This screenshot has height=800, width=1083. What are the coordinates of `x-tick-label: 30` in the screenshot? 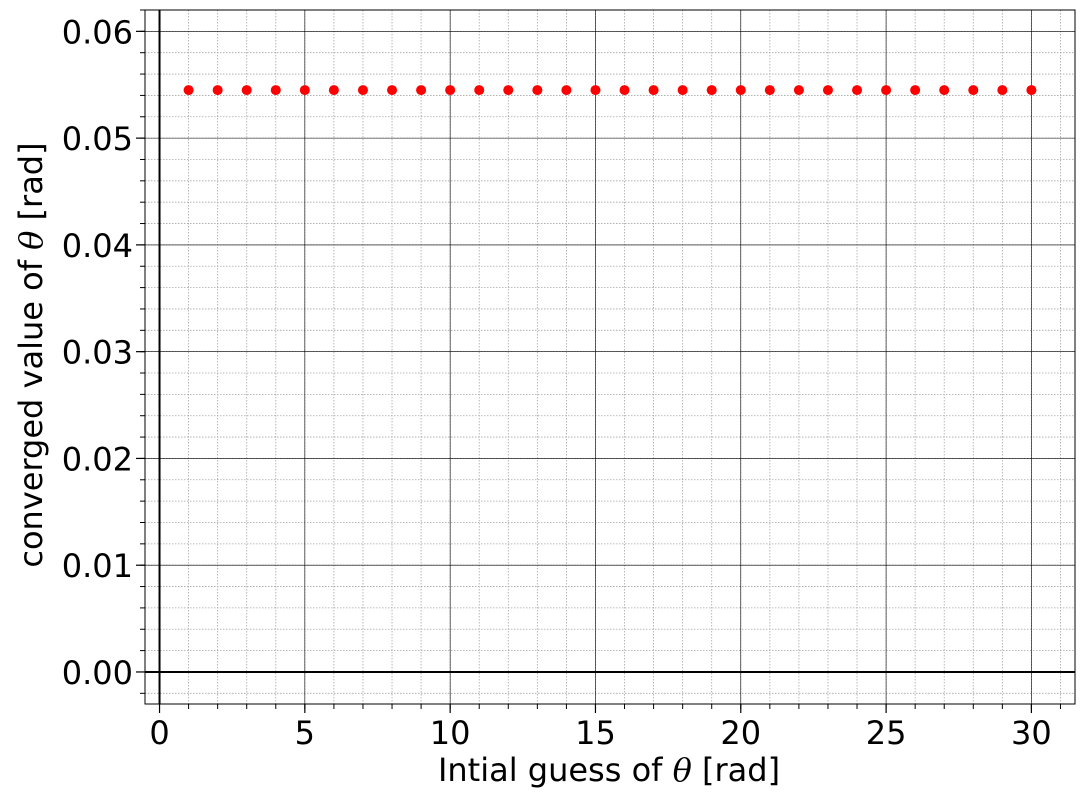 It's located at (1031, 733).